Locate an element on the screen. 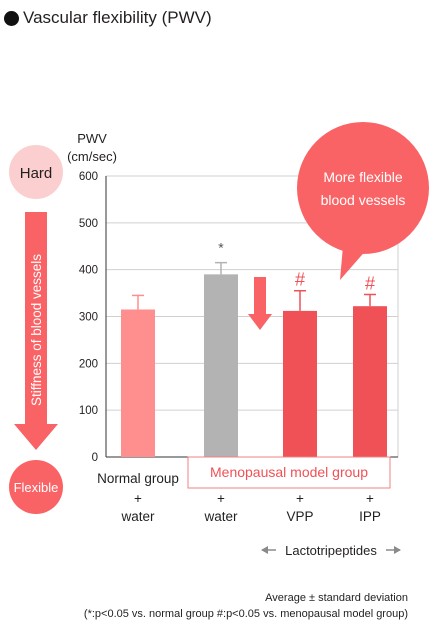 This screenshot has height=630, width=440. x-category-label: VPP is located at coordinates (299, 516).